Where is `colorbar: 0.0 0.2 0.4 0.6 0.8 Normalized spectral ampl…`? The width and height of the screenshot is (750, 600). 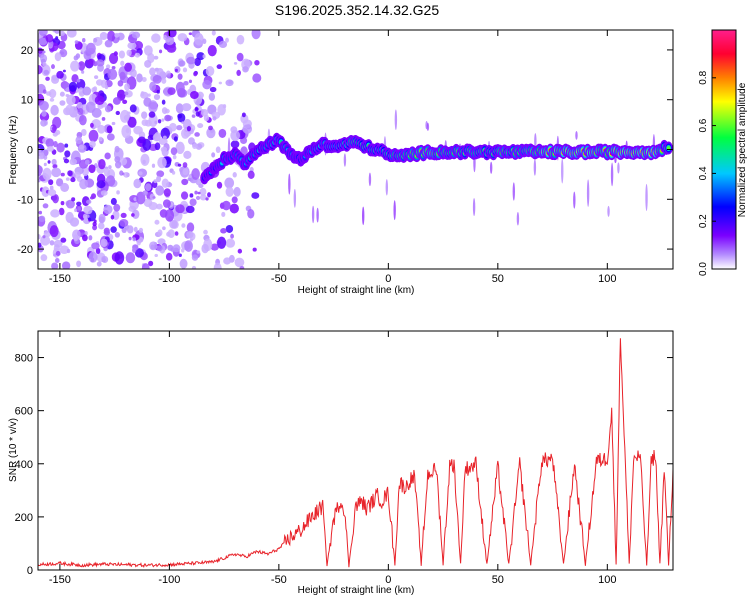 colorbar: 0.0 0.2 0.4 0.6 0.8 Normalized spectral ampl… is located at coordinates (723, 152).